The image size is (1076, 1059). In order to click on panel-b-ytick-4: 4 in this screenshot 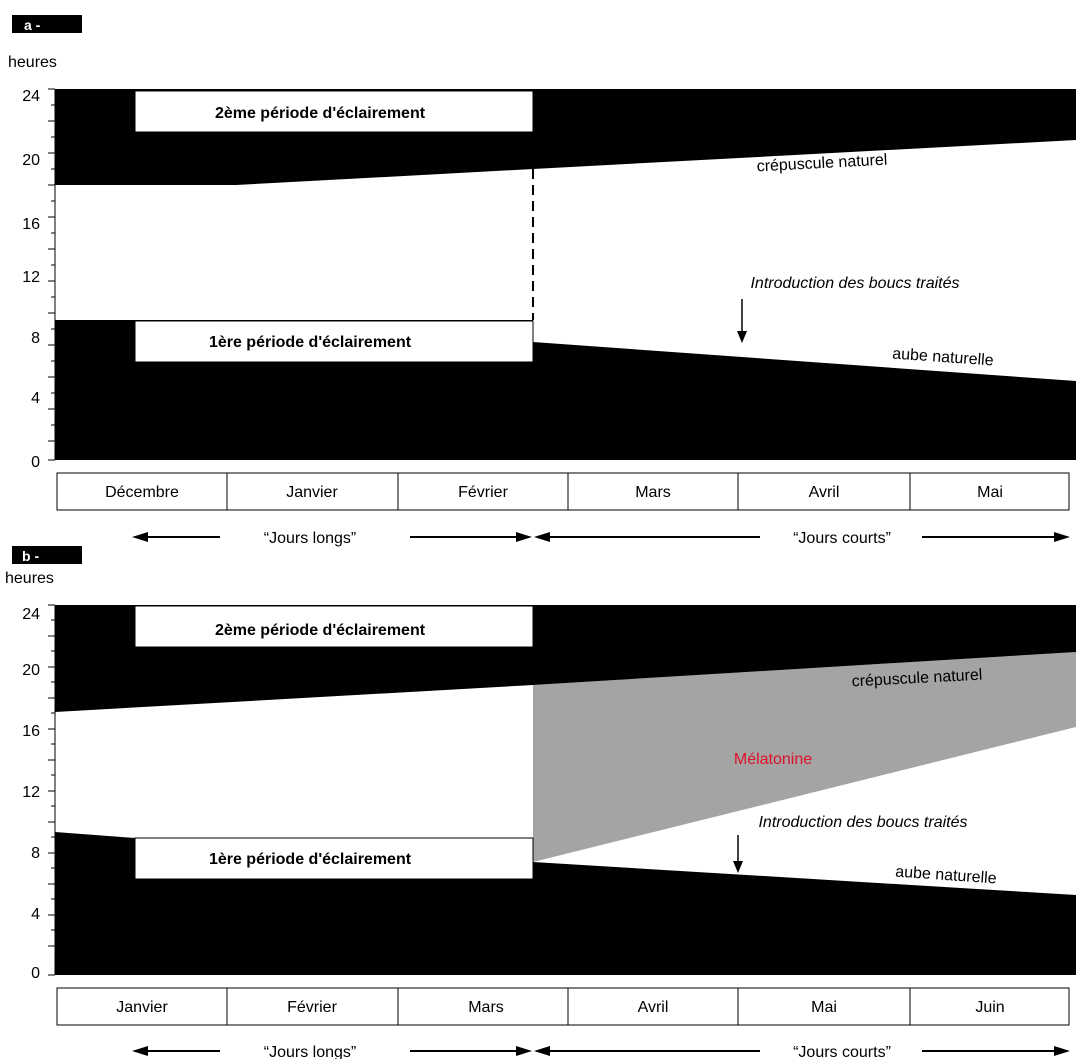, I will do `click(35, 914)`.